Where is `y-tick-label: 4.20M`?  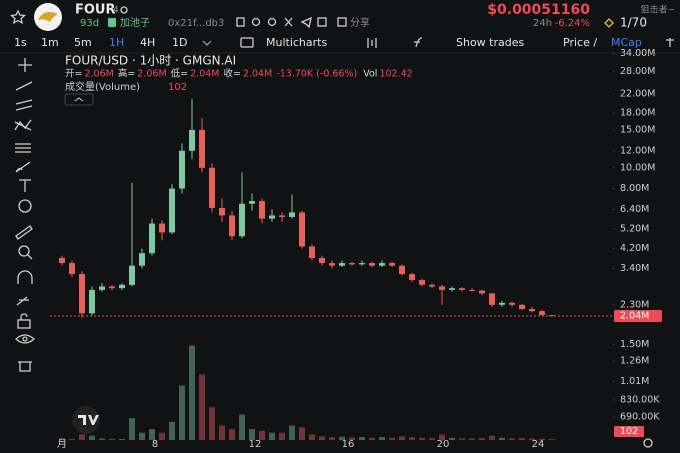 y-tick-label: 4.20M is located at coordinates (634, 248).